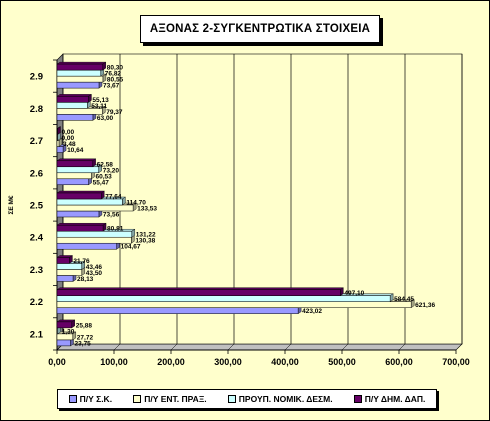 The image size is (490, 421). What do you see at coordinates (36, 77) in the screenshot?
I see `y-tick-label: 2.9` at bounding box center [36, 77].